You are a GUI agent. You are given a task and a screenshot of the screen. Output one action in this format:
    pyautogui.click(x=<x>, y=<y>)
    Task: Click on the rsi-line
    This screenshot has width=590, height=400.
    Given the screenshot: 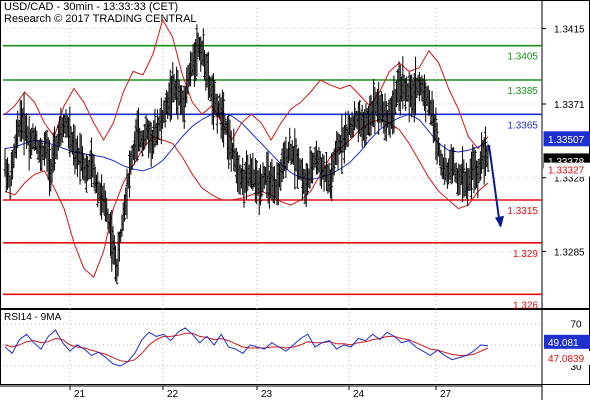 What is the action you would take?
    pyautogui.click(x=246, y=347)
    